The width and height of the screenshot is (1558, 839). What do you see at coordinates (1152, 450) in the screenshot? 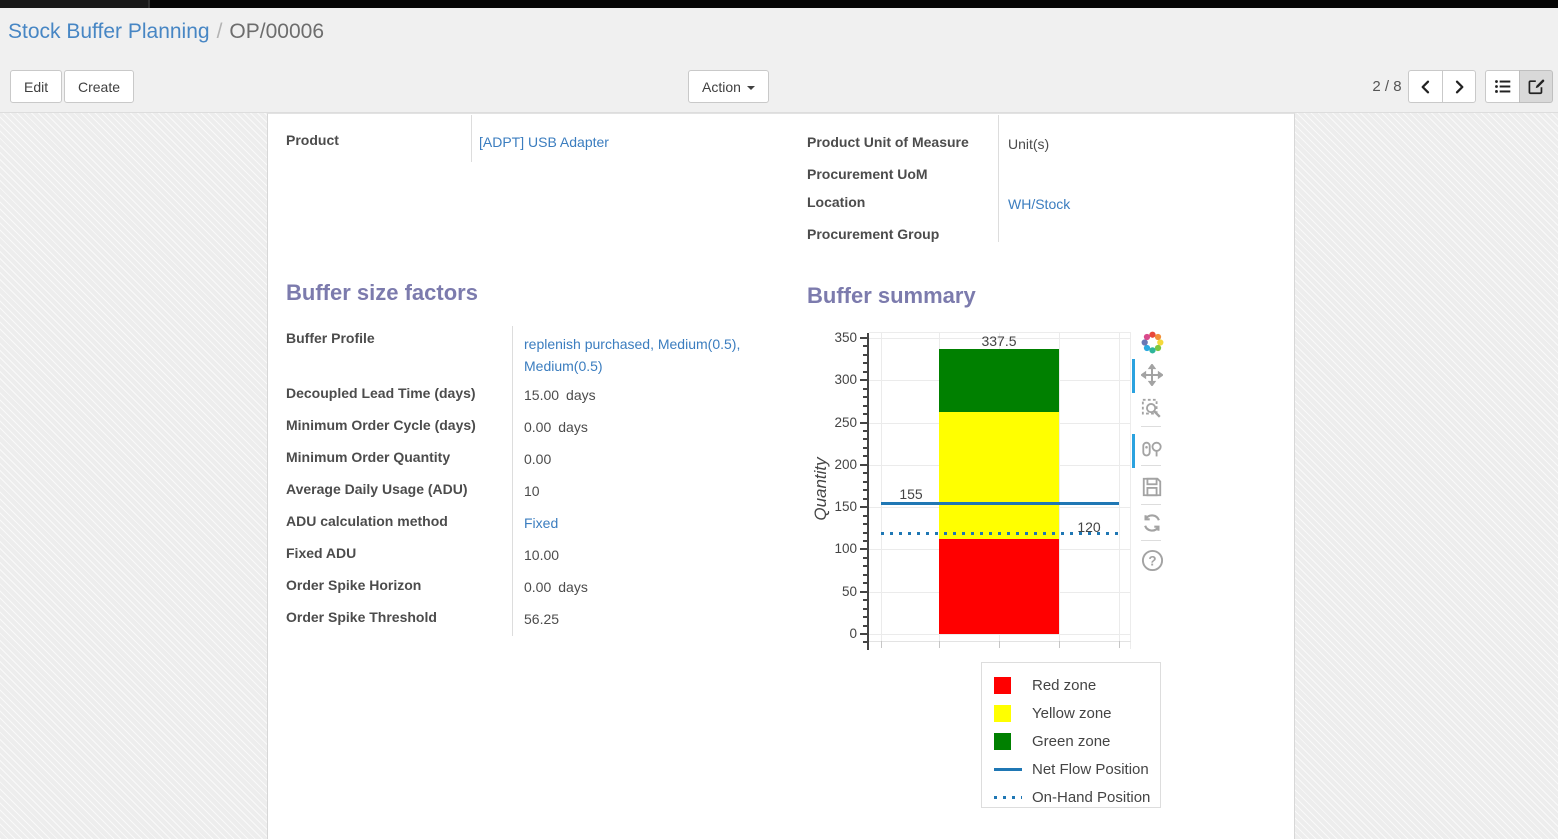
I see `hover-compare-icon` at bounding box center [1152, 450].